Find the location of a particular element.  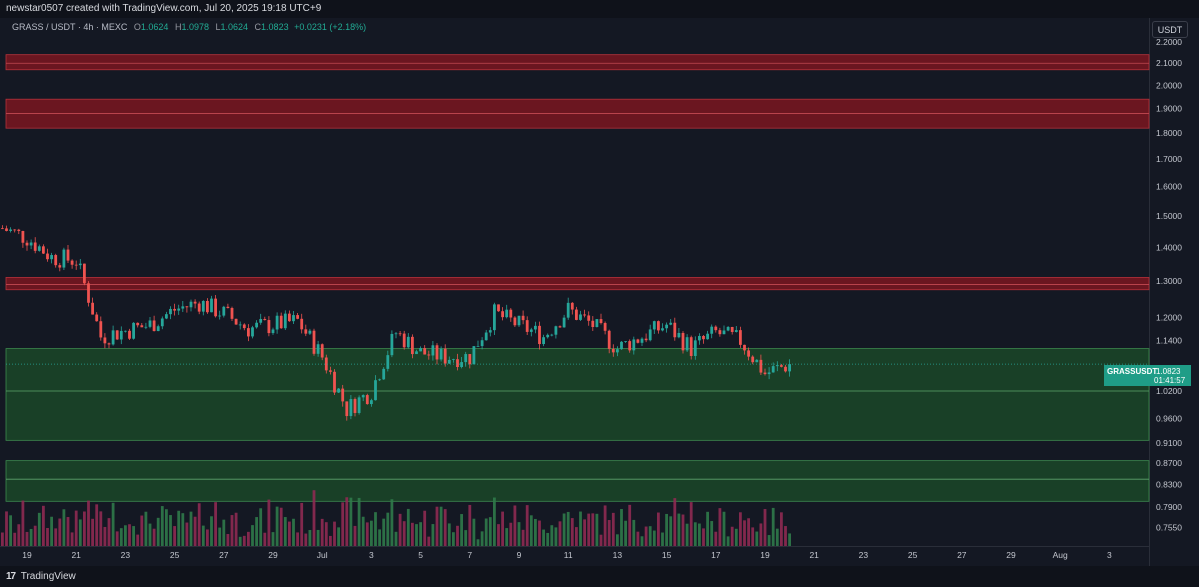

currency-button: USDT is located at coordinates (1170, 29).